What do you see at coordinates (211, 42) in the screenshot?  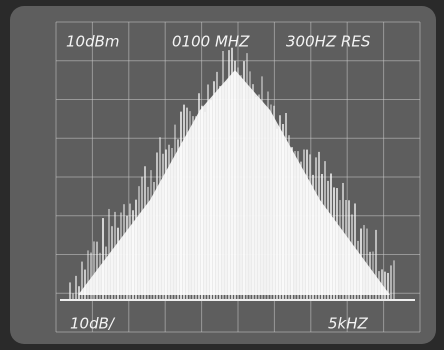 I see `center-frequency: 0100 MHZ` at bounding box center [211, 42].